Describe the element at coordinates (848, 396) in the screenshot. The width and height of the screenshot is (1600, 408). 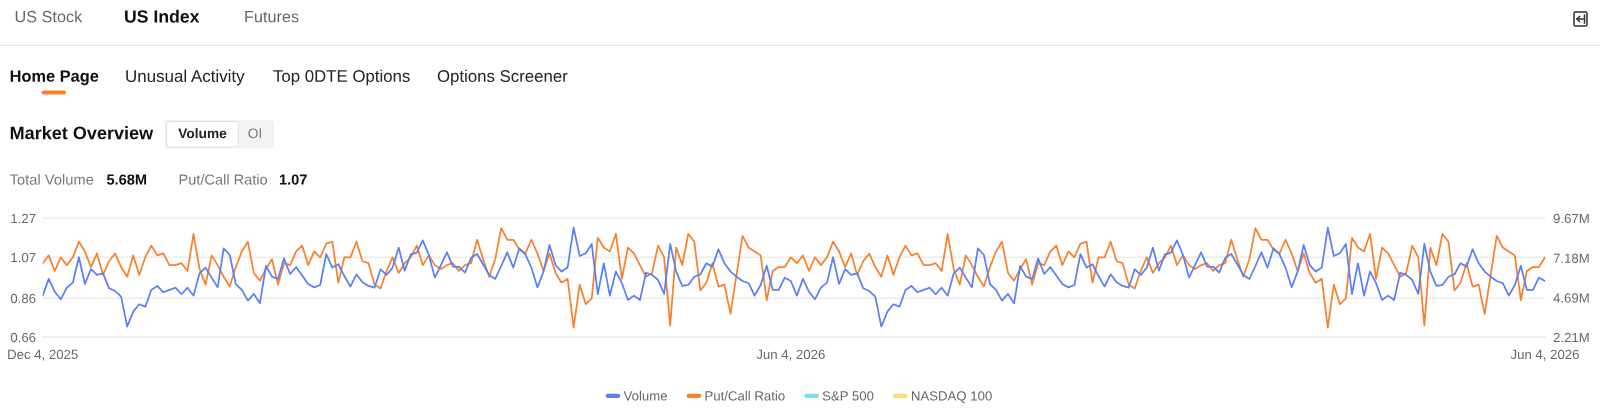
I see `legend-label: S&P 500` at that location.